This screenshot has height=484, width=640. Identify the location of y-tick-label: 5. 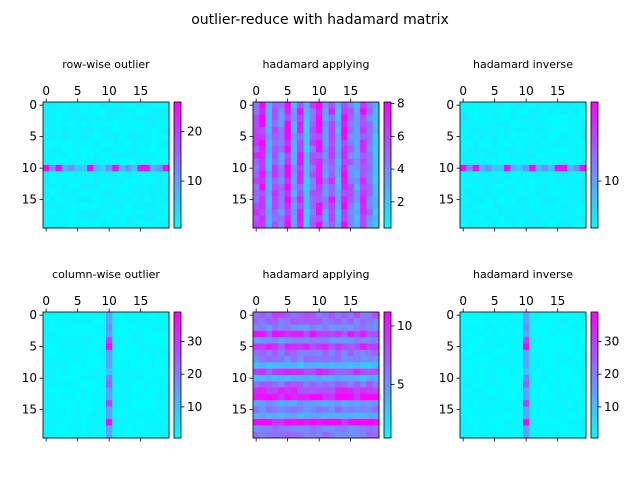
(243, 347).